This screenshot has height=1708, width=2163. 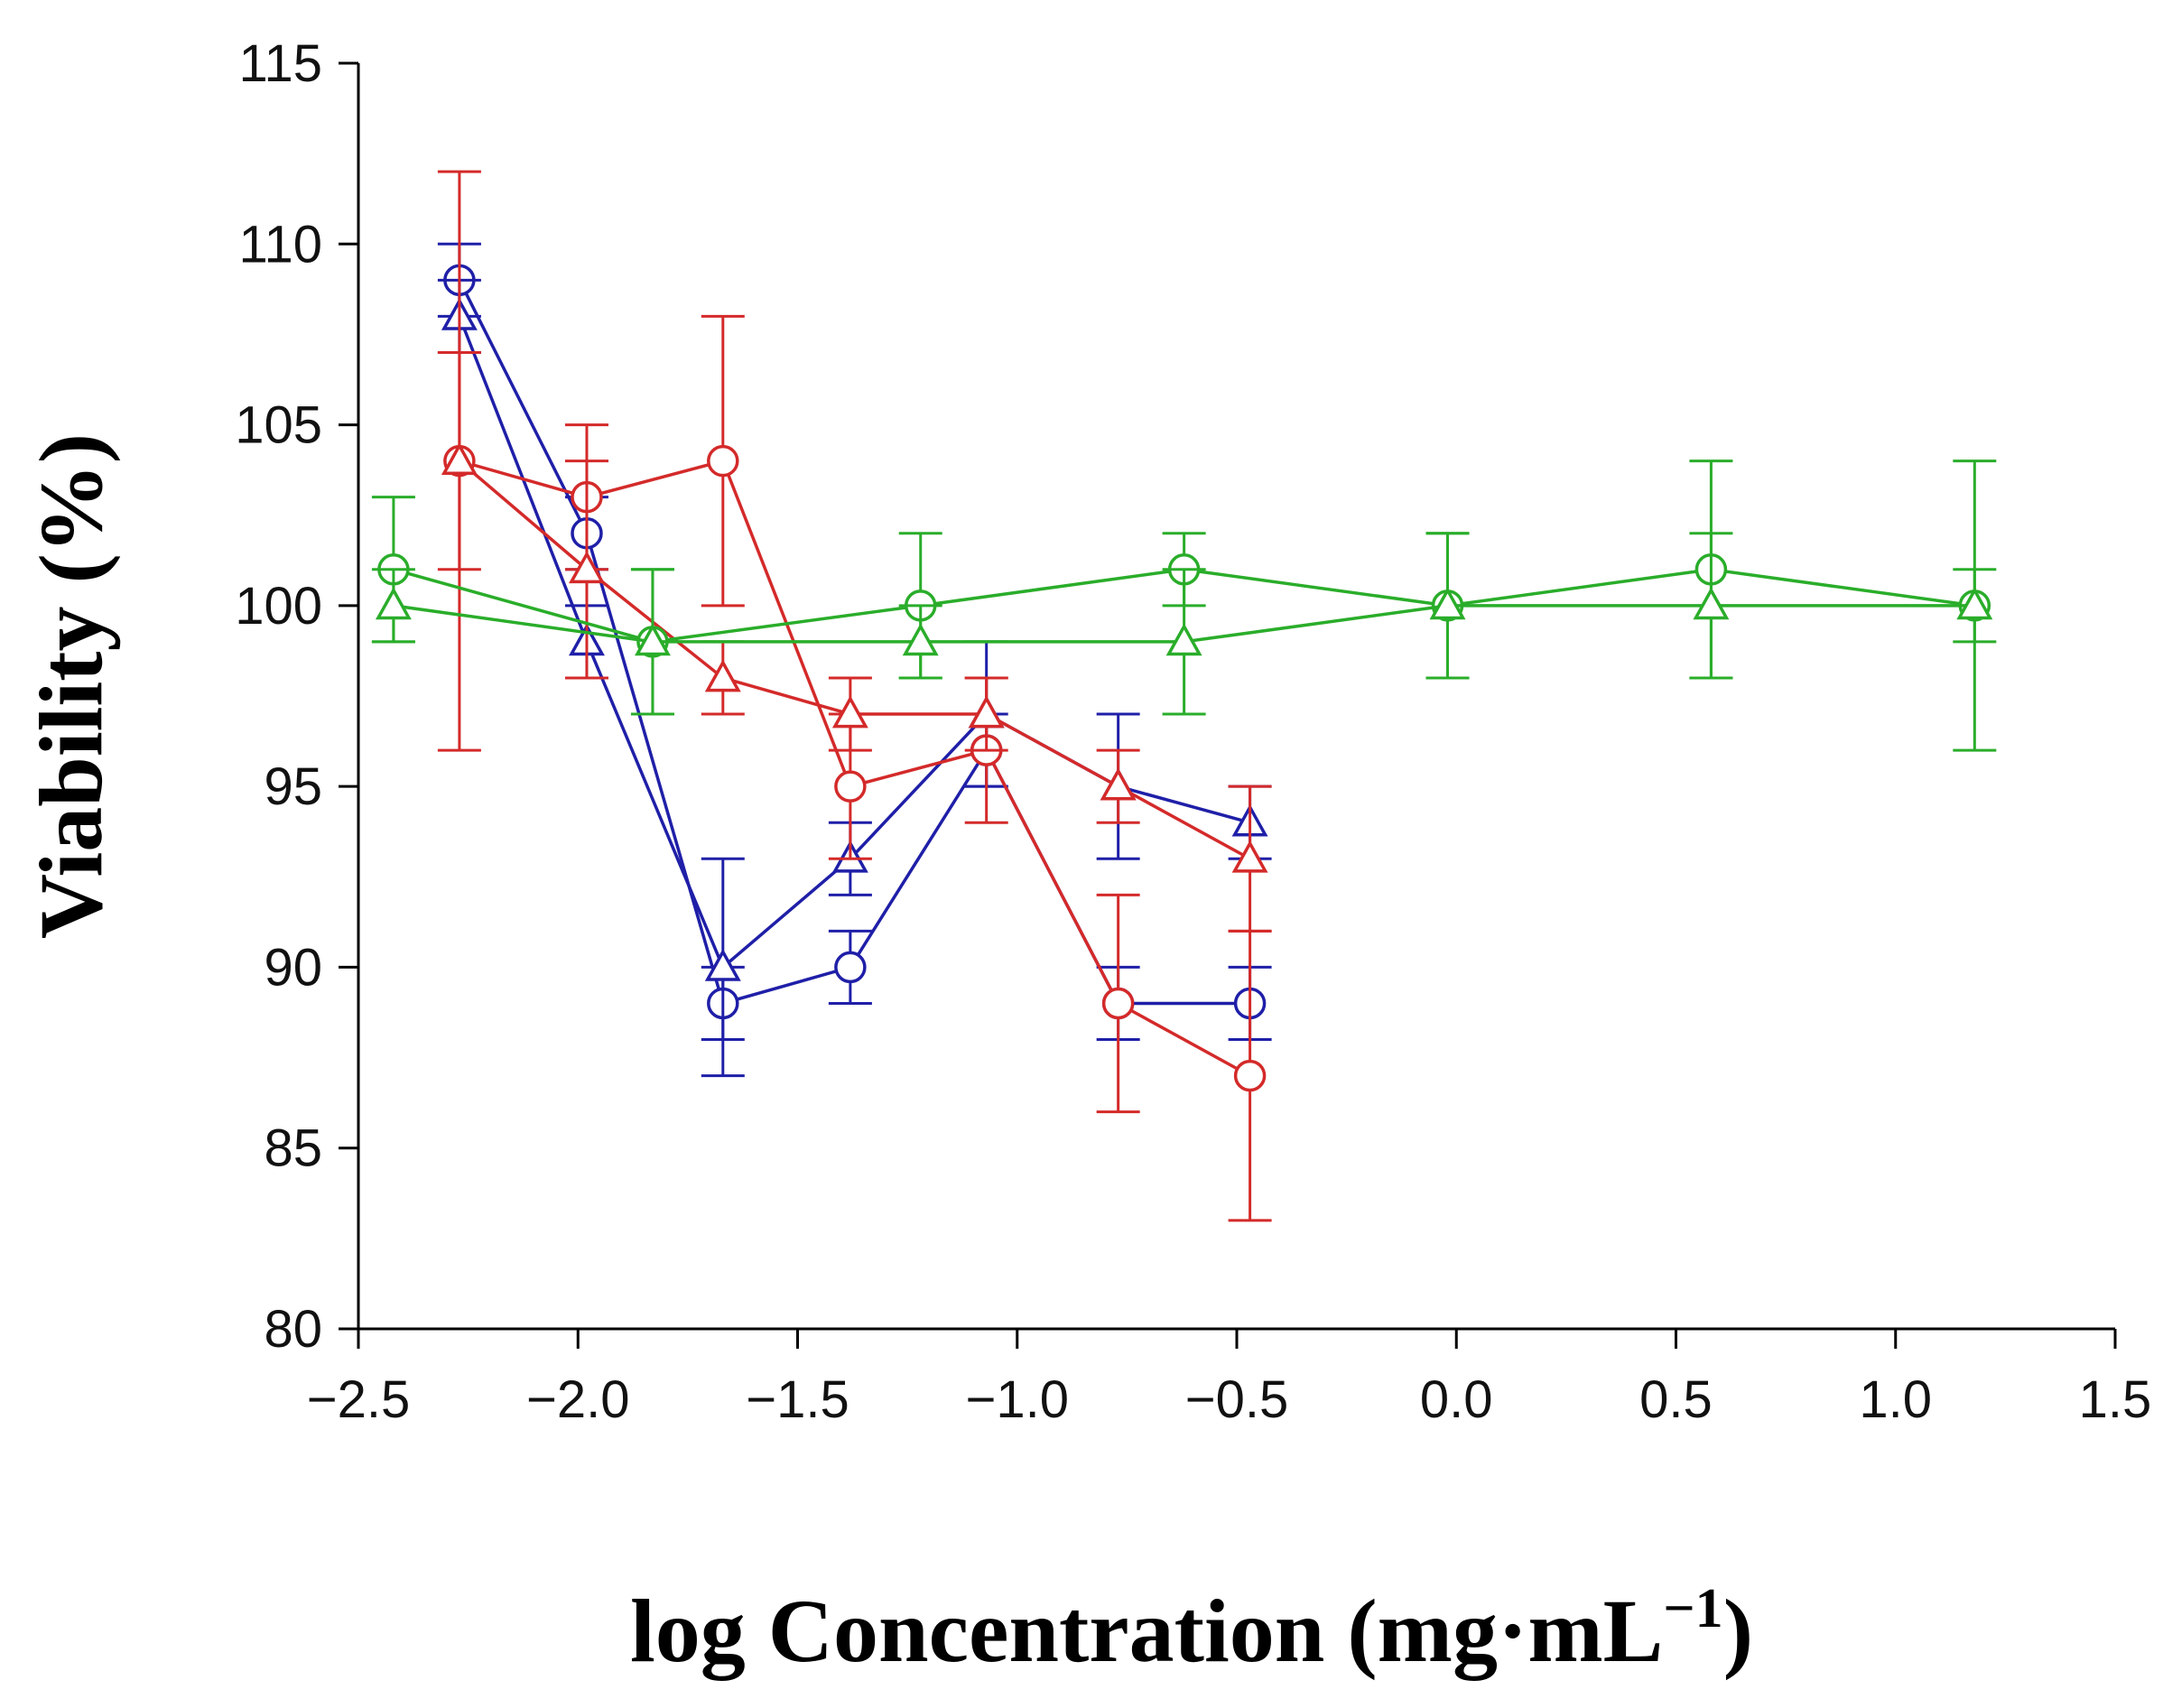 I want to click on x-tick-label: −1.0, so click(x=1018, y=1399).